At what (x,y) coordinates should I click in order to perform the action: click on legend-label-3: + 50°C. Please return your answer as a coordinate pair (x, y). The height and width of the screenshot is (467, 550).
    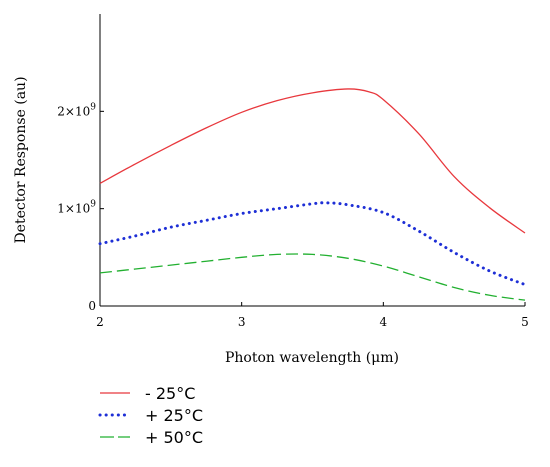
    Looking at the image, I should click on (174, 437).